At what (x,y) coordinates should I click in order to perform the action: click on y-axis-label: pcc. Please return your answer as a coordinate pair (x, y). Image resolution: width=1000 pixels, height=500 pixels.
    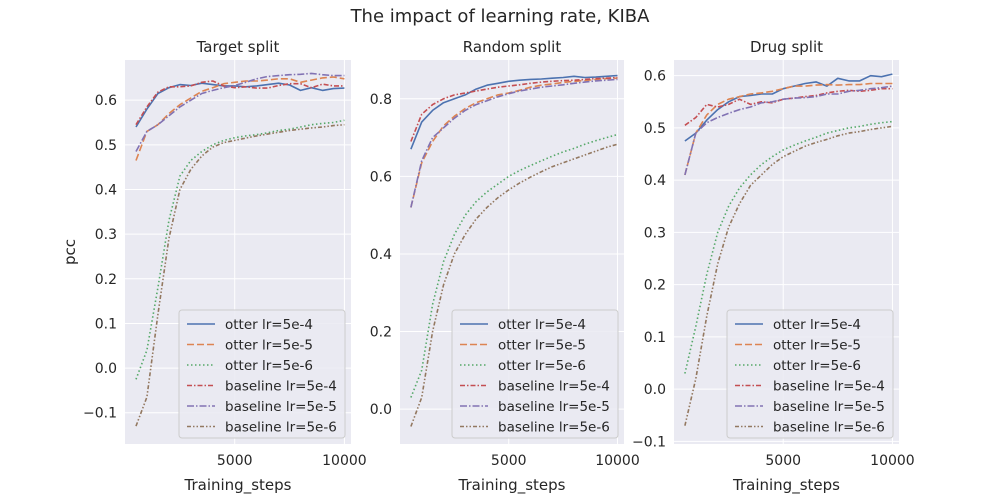
    Looking at the image, I should click on (70, 252).